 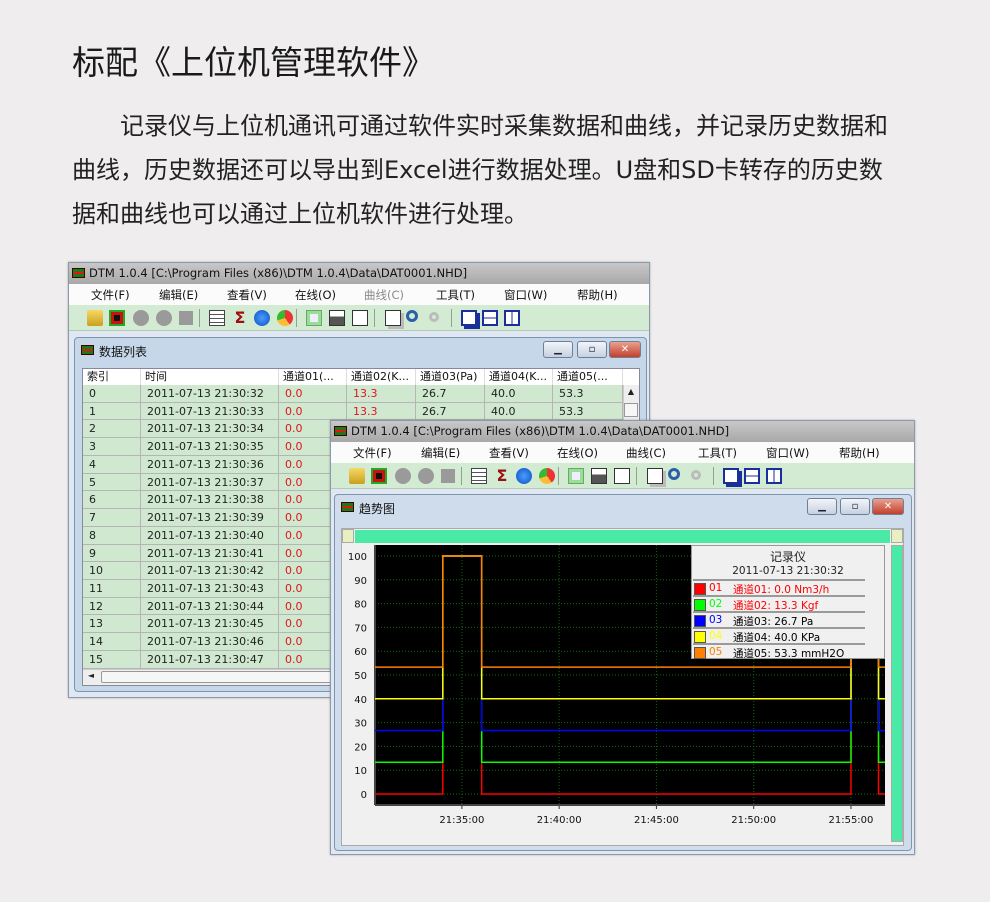 What do you see at coordinates (112, 553) in the screenshot?
I see `table-cell: 9` at bounding box center [112, 553].